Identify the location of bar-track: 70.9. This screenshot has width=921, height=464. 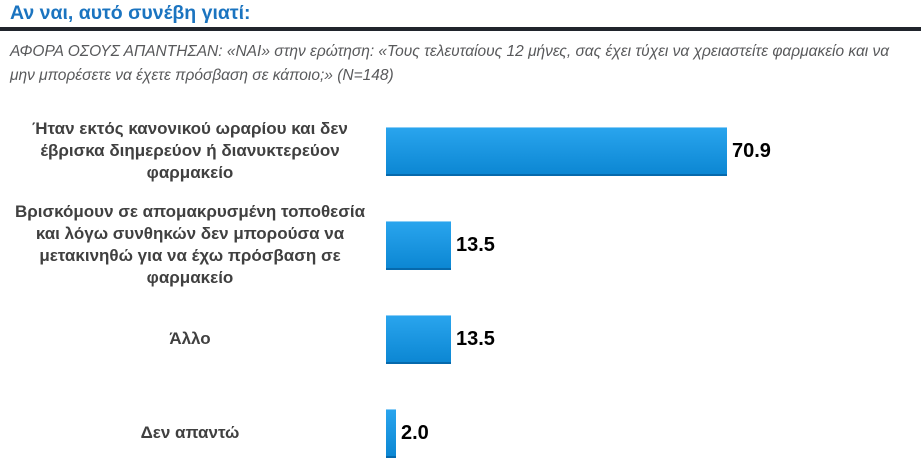
(653, 151).